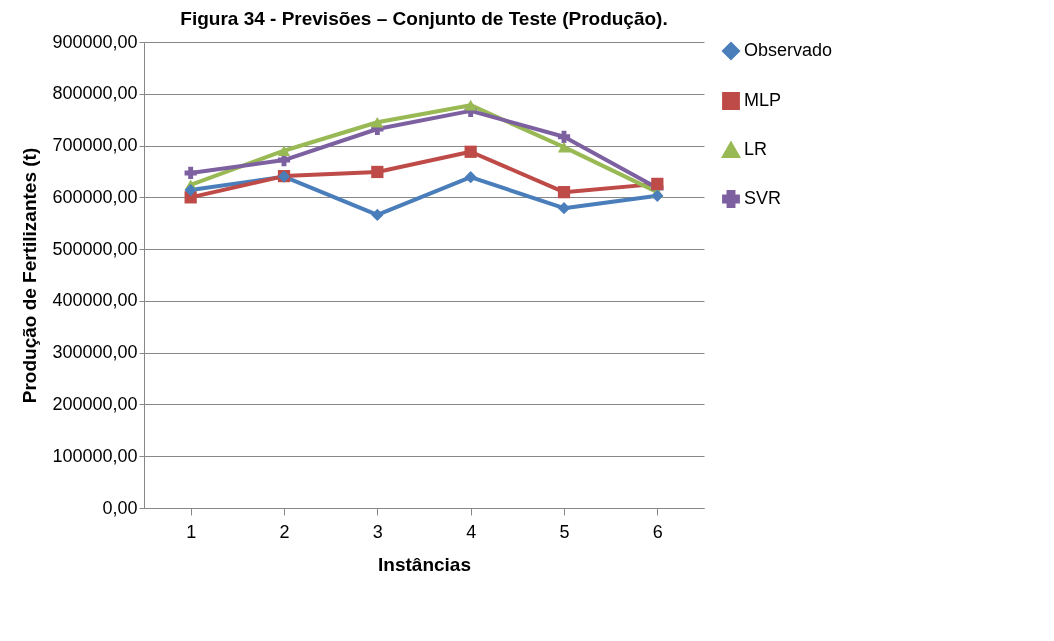 Image resolution: width=1054 pixels, height=641 pixels. What do you see at coordinates (471, 531) in the screenshot?
I see `x-tick-label: 4` at bounding box center [471, 531].